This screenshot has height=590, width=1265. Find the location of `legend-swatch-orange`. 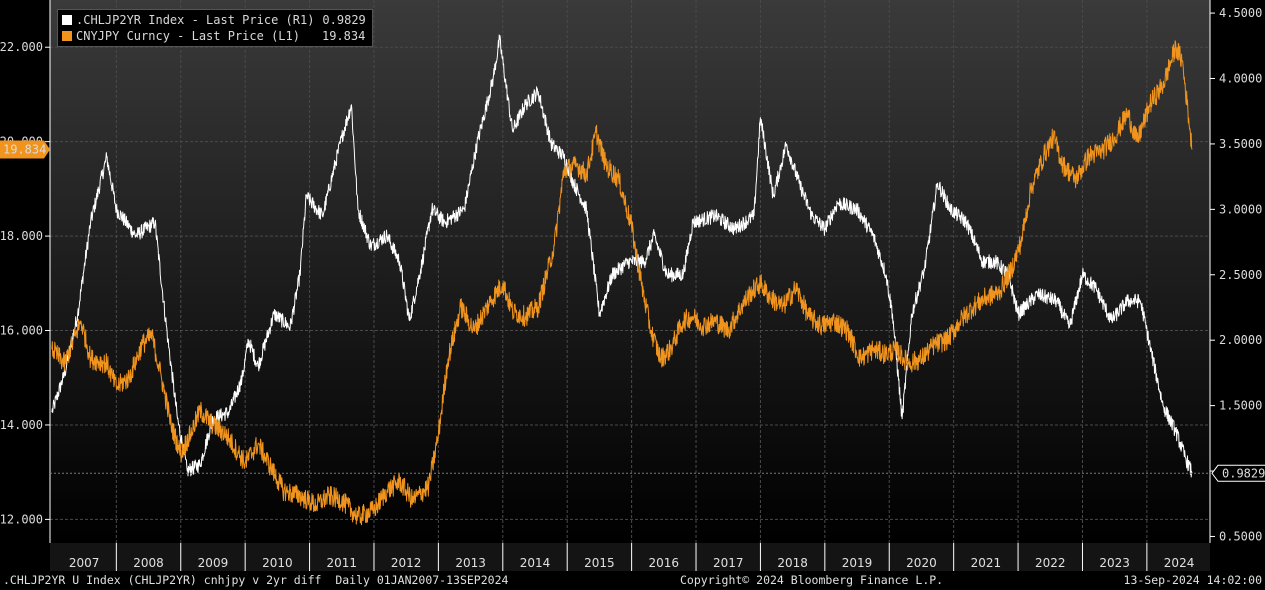

legend-swatch-orange is located at coordinates (67, 36).